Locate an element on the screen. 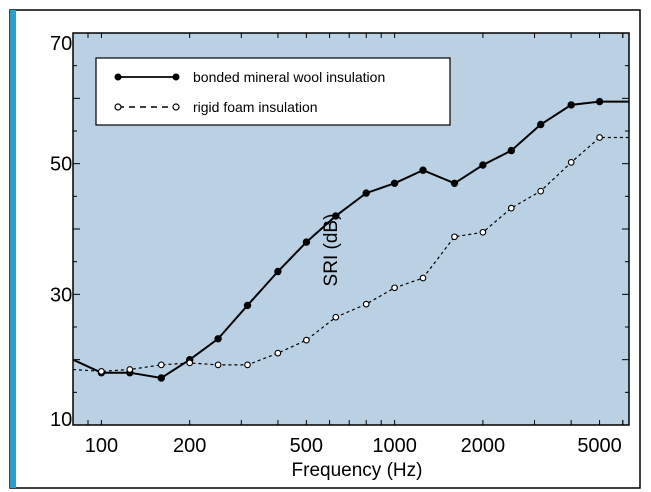 The width and height of the screenshot is (651, 492). legend-box is located at coordinates (273, 91).